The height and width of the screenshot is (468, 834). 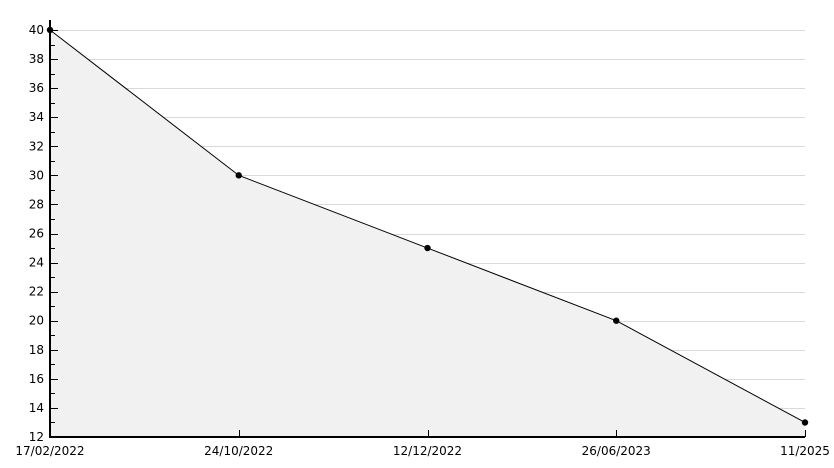 I want to click on y-tick-label: 18, so click(x=36, y=350).